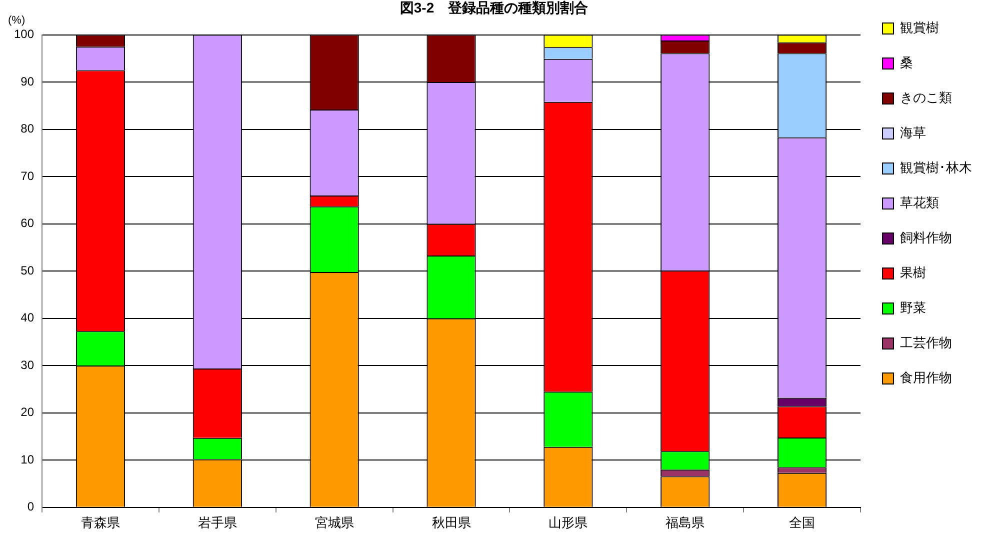  I want to click on legend-label: きのこ類, so click(926, 98).